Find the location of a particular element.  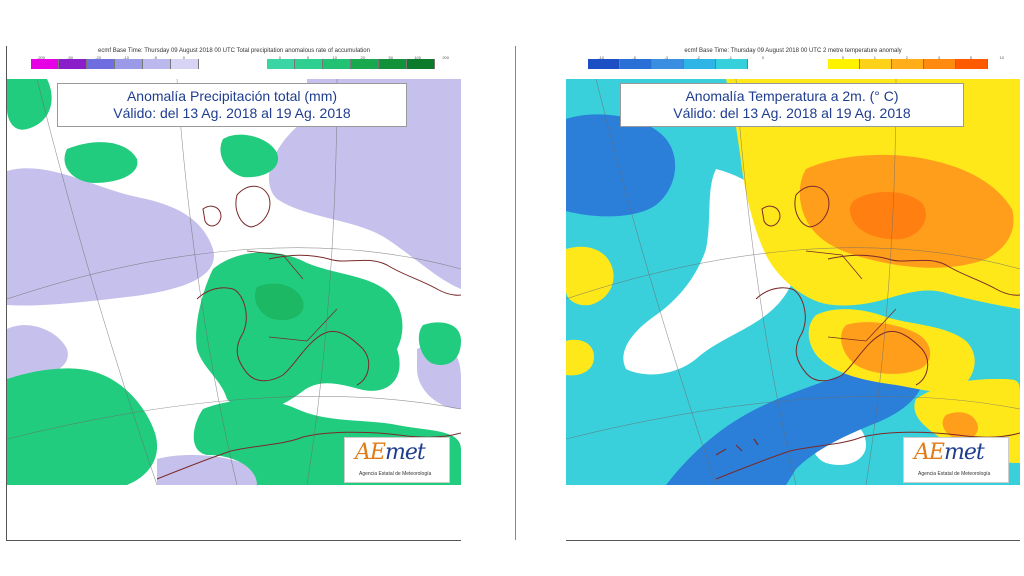

precip-legend-wet is located at coordinates (351, 64).